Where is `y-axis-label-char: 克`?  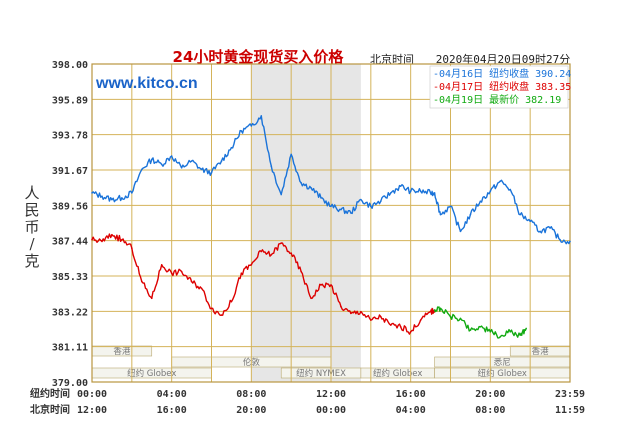 y-axis-label-char: 克 is located at coordinates (31, 261).